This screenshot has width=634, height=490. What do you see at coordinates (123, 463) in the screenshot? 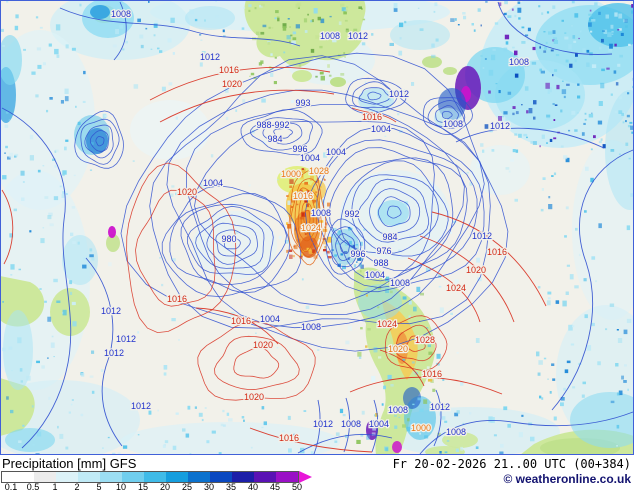
I see `map-title-model: GFS` at bounding box center [123, 463].